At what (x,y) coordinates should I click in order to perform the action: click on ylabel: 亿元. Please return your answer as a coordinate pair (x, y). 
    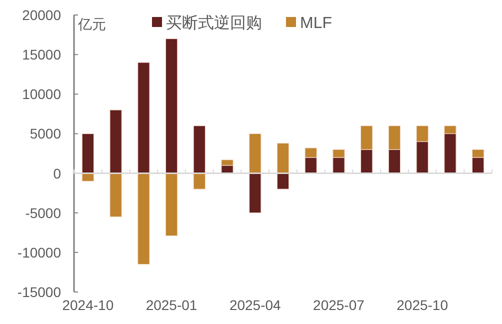
    Looking at the image, I should click on (92, 24).